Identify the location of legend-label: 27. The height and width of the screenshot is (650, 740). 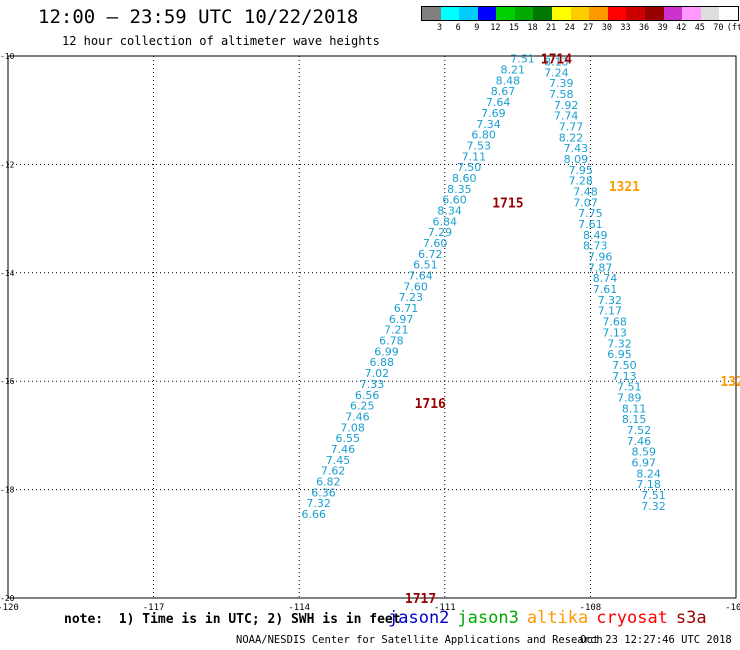
(588, 28).